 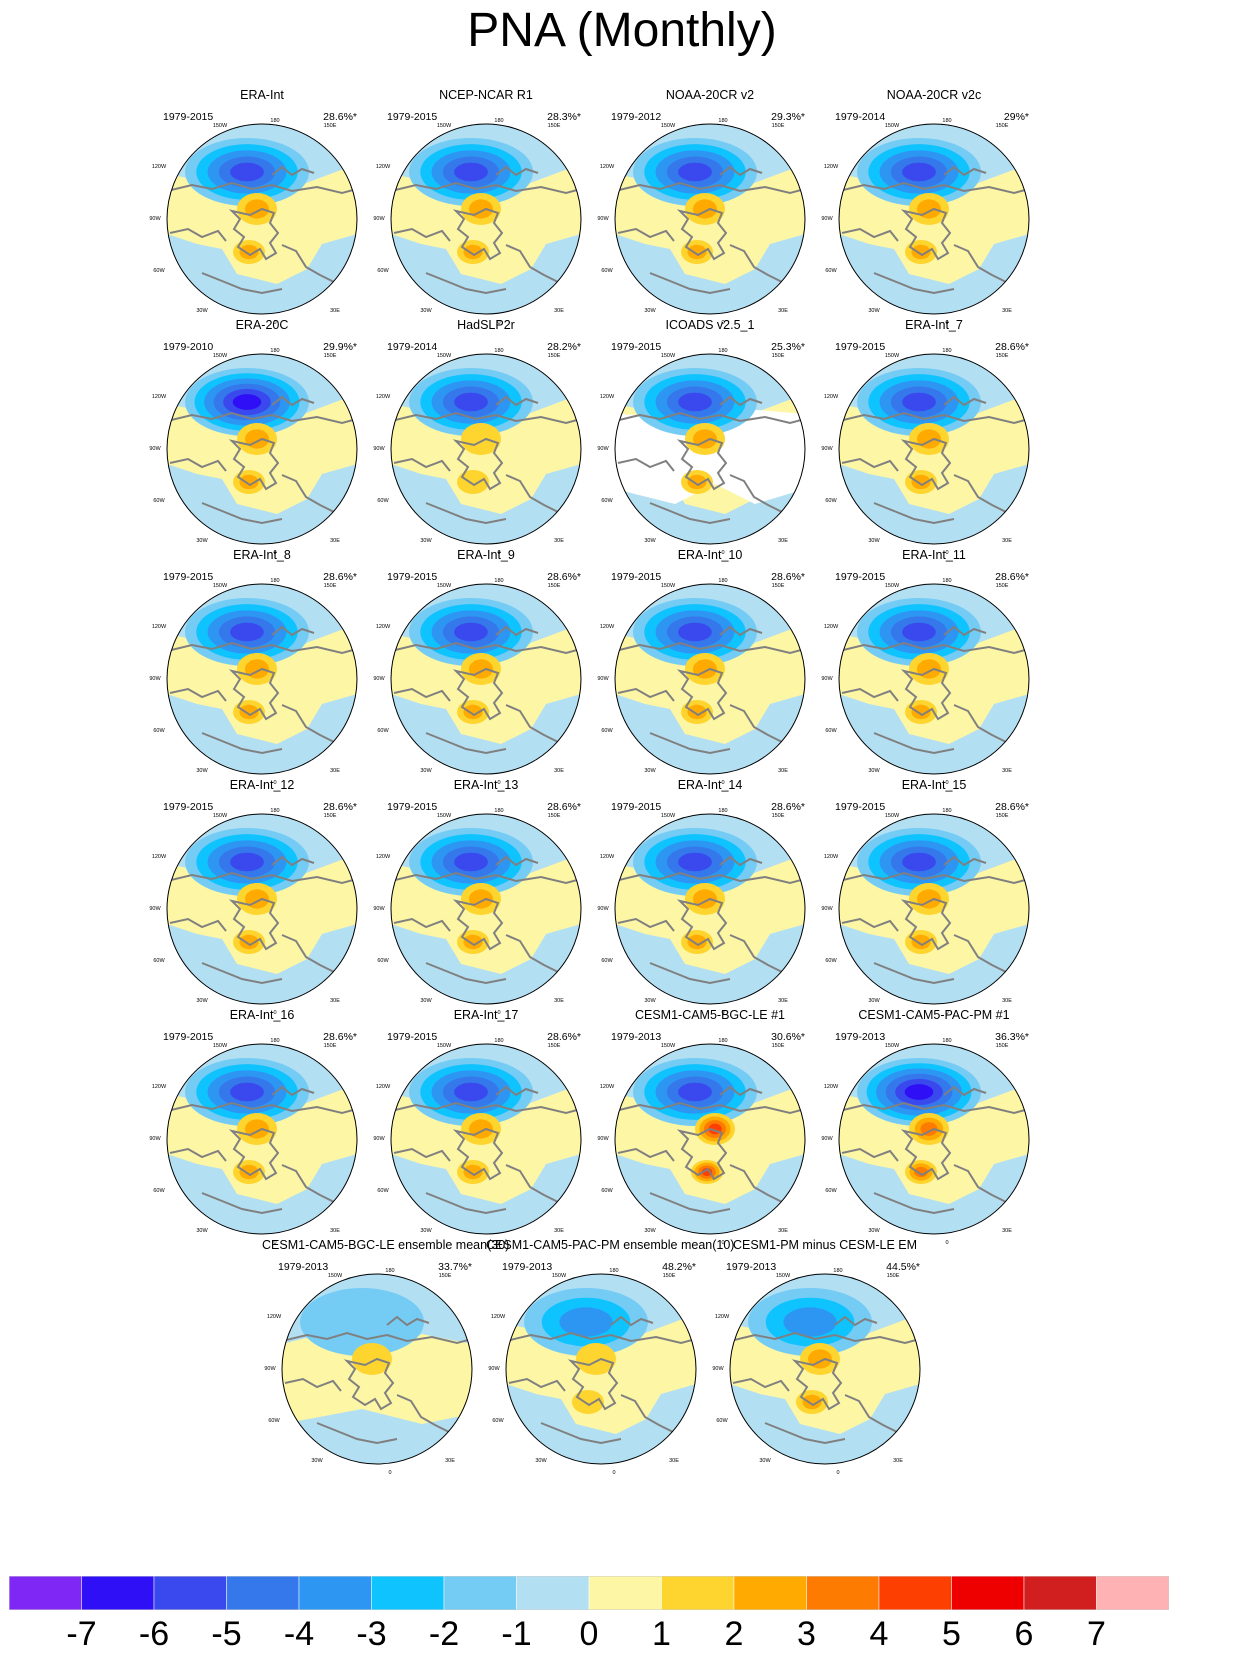 What do you see at coordinates (486, 555) in the screenshot?
I see `panel-title: ERA-Int_9` at bounding box center [486, 555].